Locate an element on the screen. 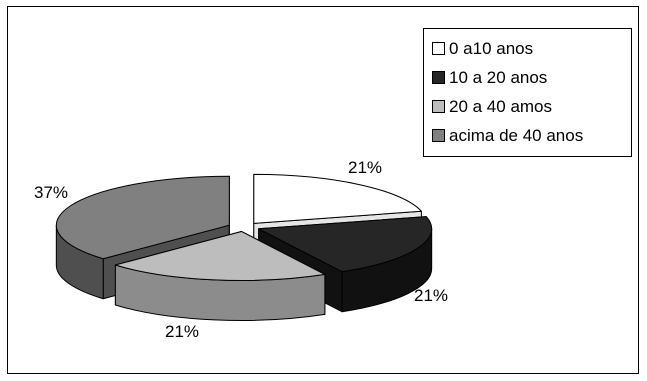 This screenshot has width=647, height=381. legend-item-over-40: acima de 40 anos is located at coordinates (531, 135).